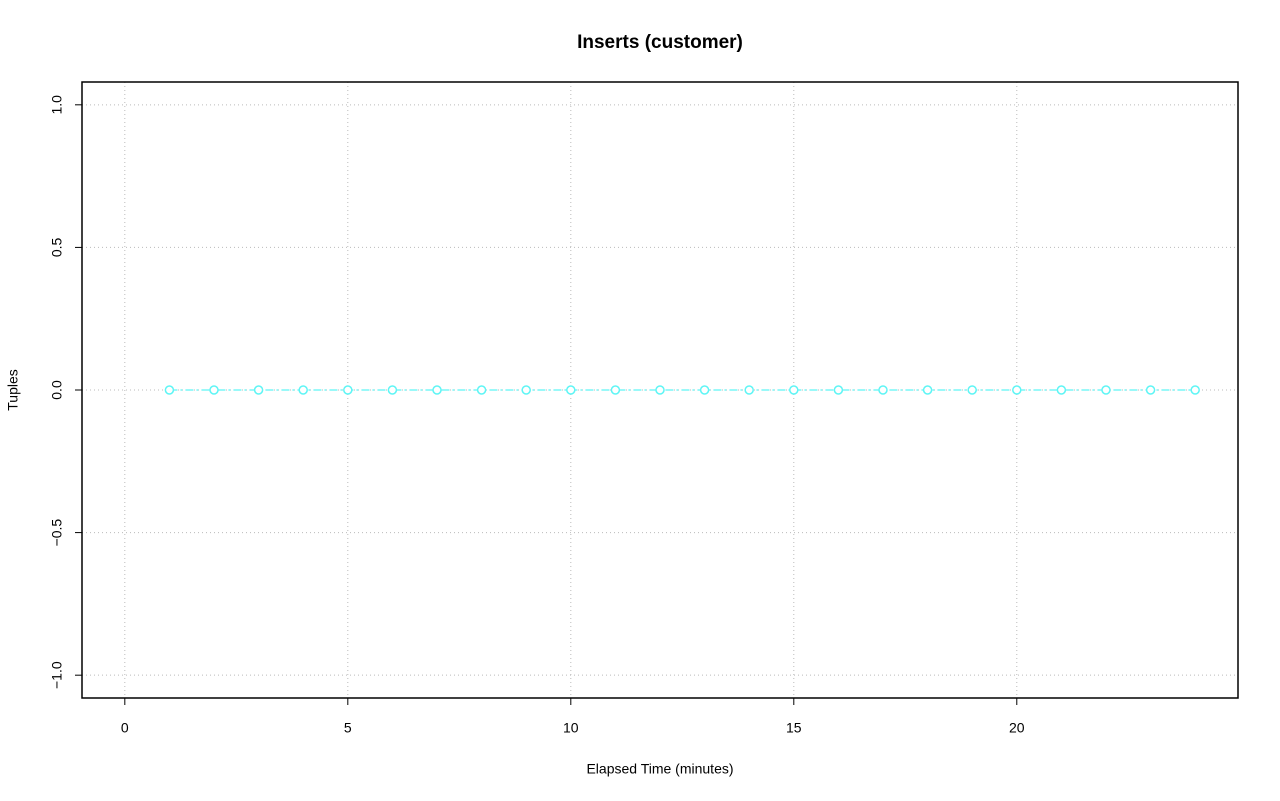  What do you see at coordinates (125, 728) in the screenshot?
I see `x-tick-label: 0` at bounding box center [125, 728].